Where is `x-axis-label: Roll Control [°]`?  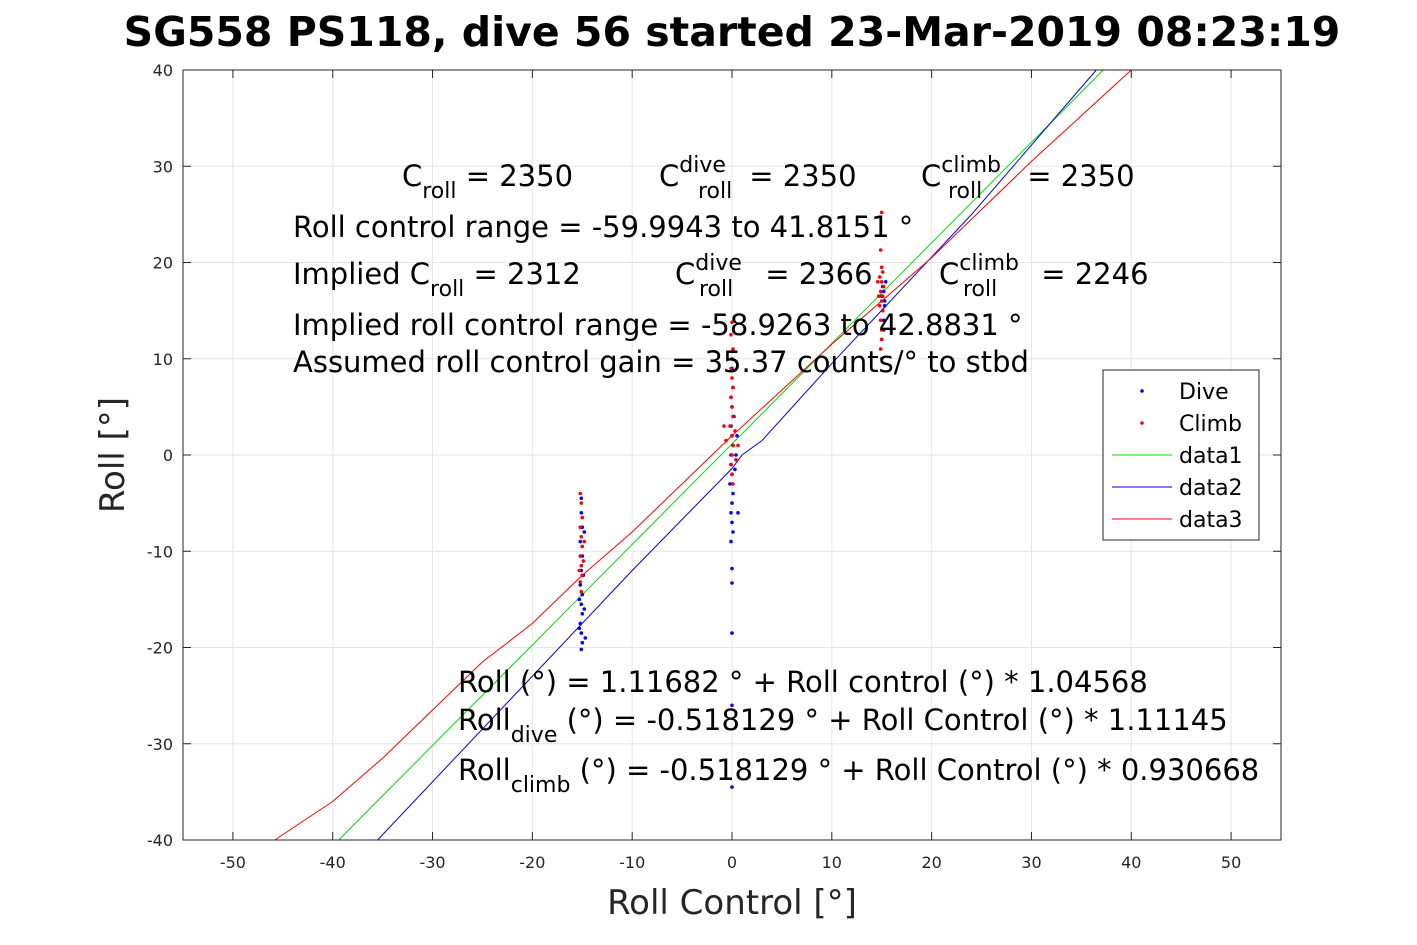 x-axis-label: Roll Control [°] is located at coordinates (732, 903).